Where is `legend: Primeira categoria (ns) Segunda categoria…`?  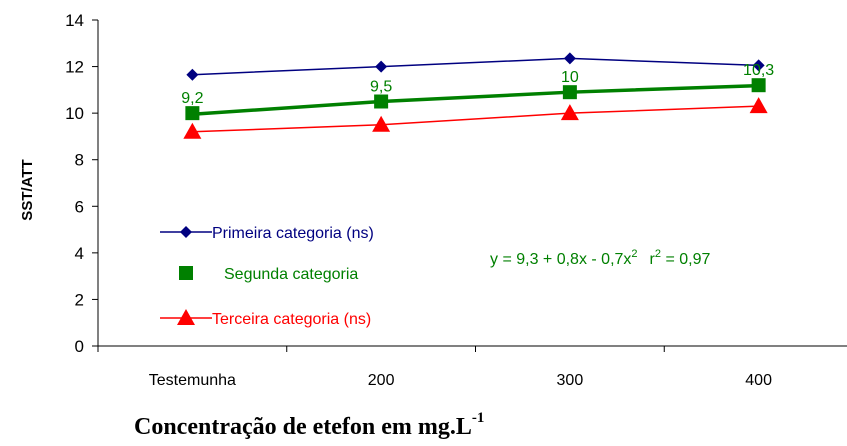 legend: Primeira categoria (ns) Segunda categoria… is located at coordinates (267, 276).